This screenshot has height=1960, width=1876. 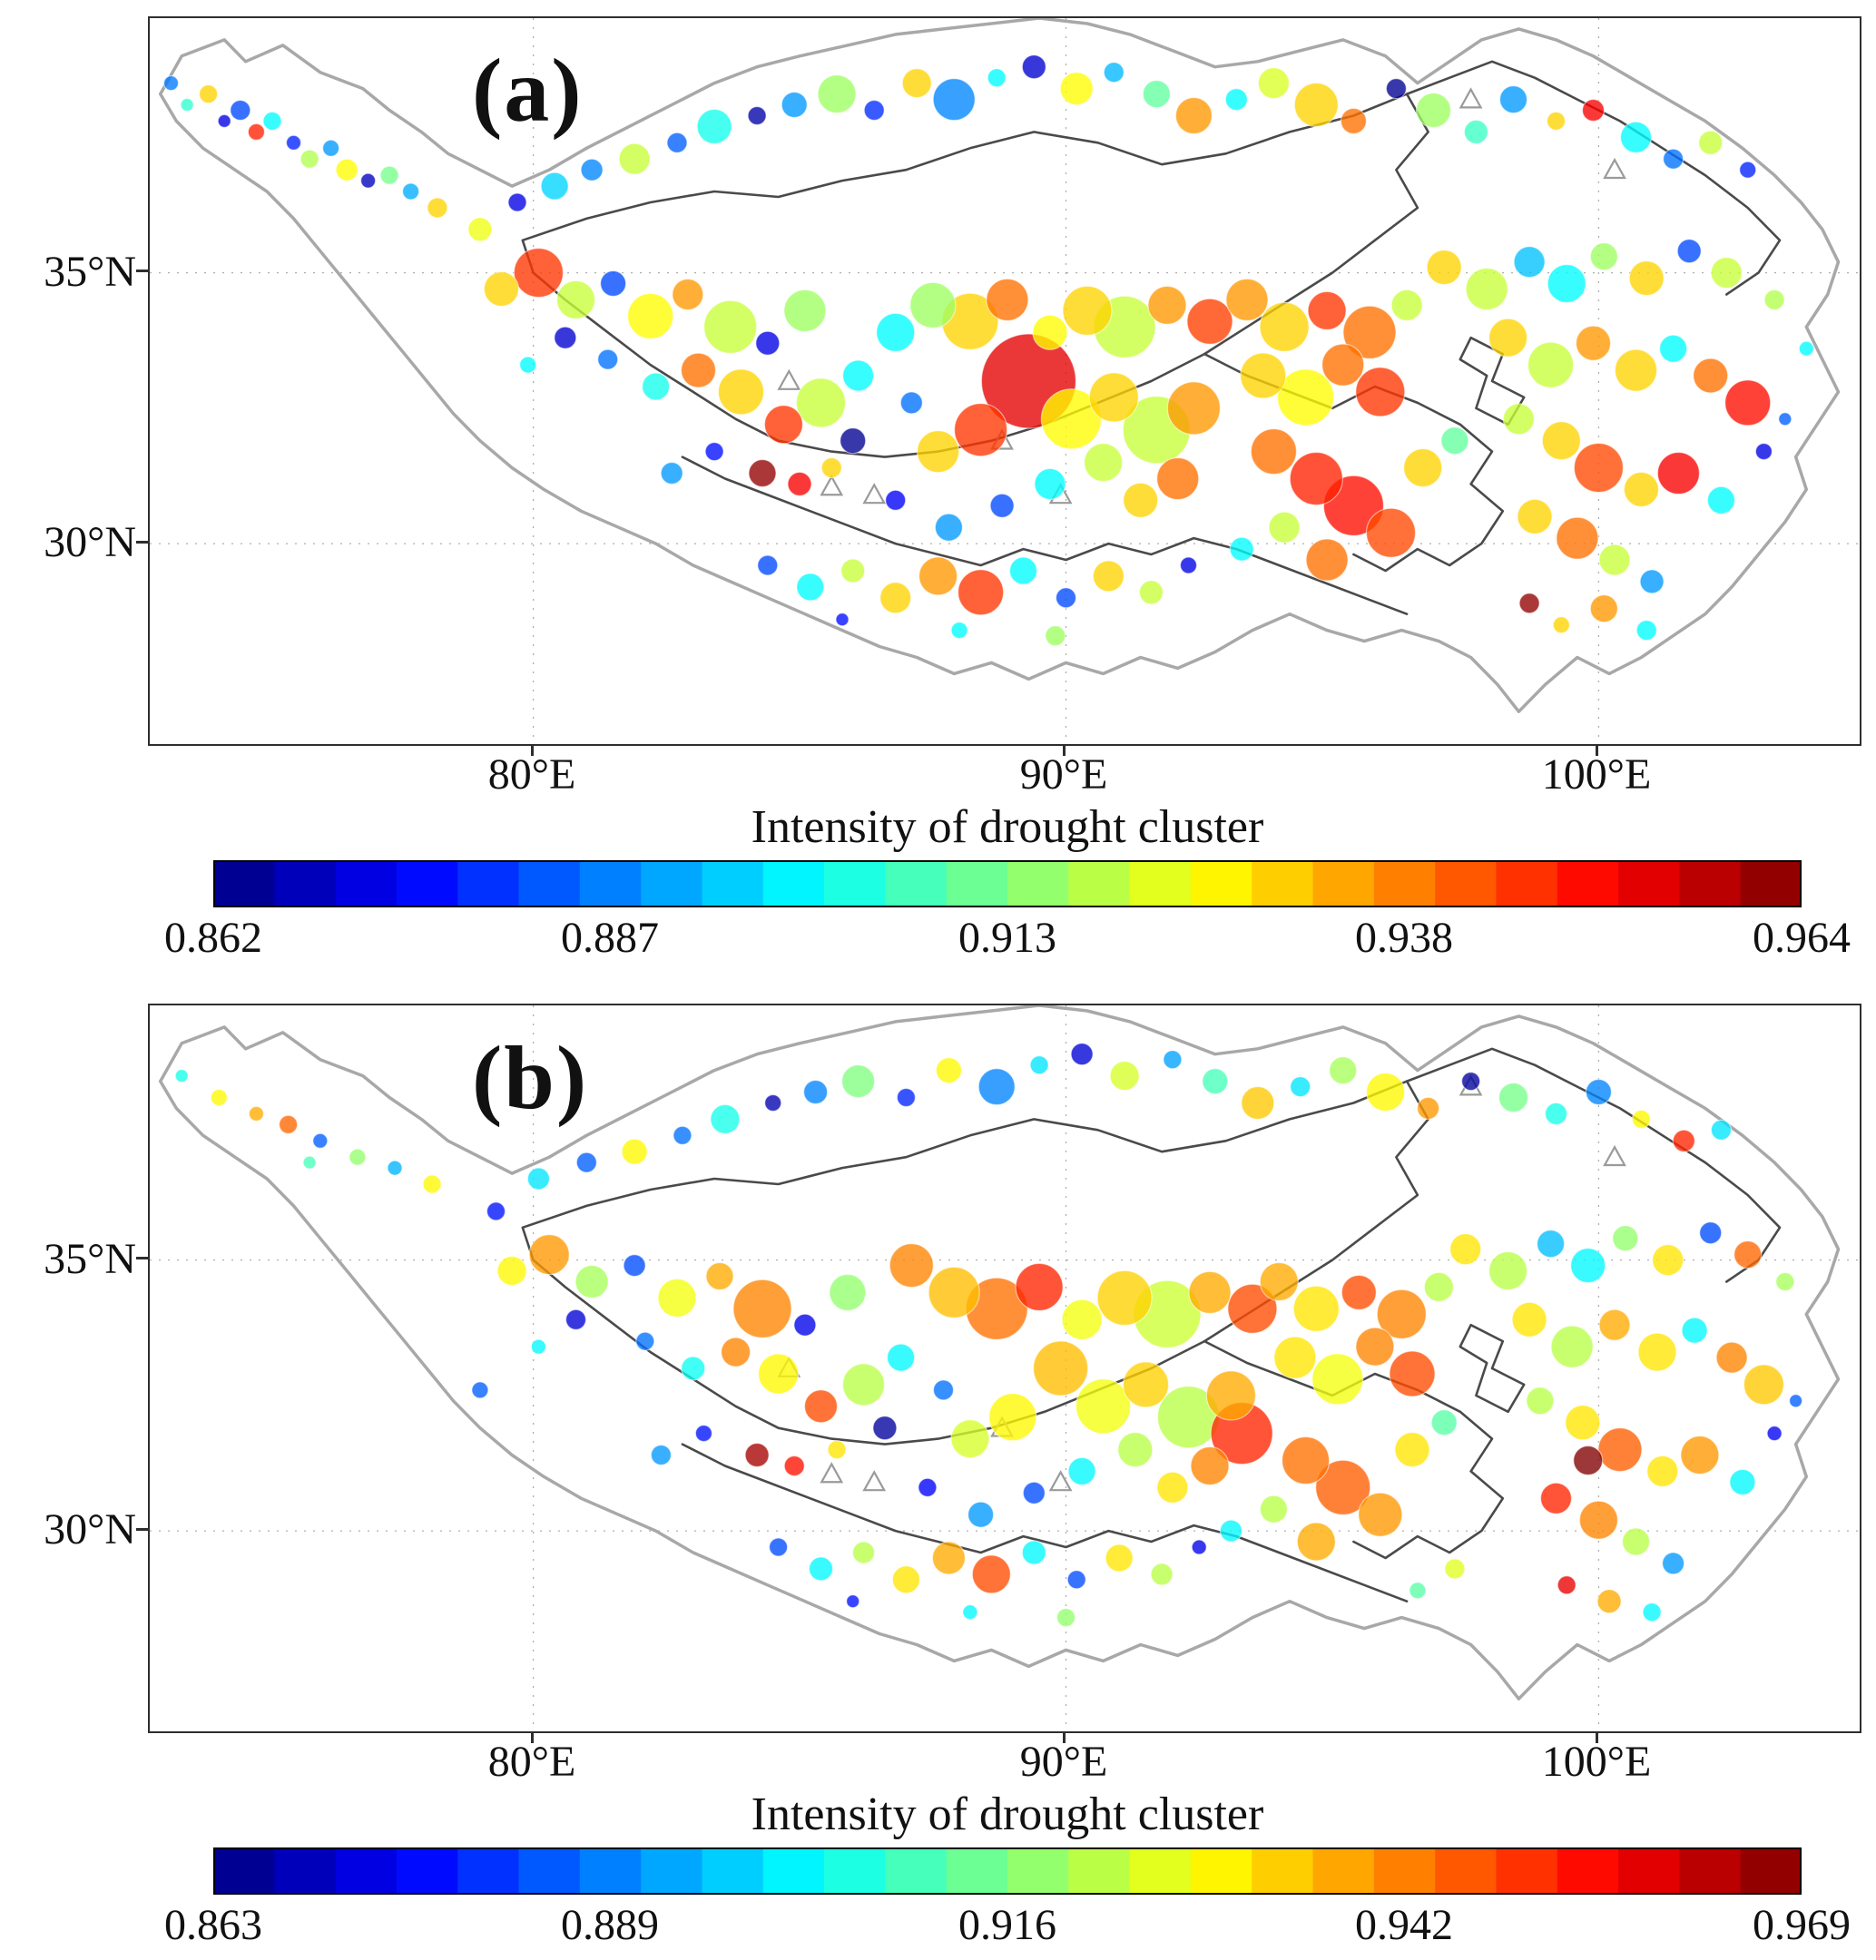 What do you see at coordinates (1007, 1814) in the screenshot?
I see `colorbar-title-b: Intensity of drought cluster` at bounding box center [1007, 1814].